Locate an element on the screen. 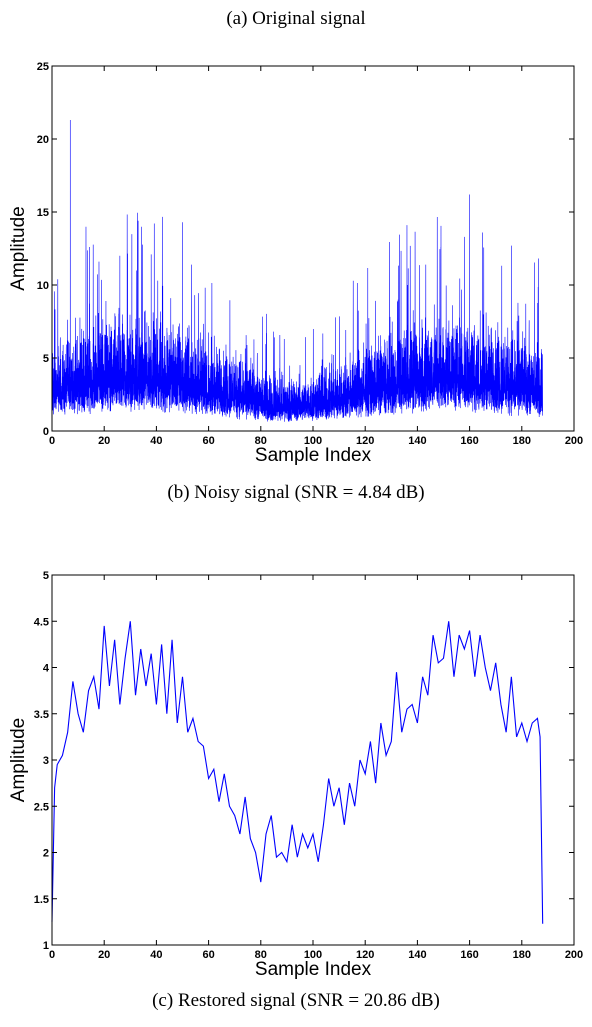  y-tick-label: 2 is located at coordinates (46, 854).